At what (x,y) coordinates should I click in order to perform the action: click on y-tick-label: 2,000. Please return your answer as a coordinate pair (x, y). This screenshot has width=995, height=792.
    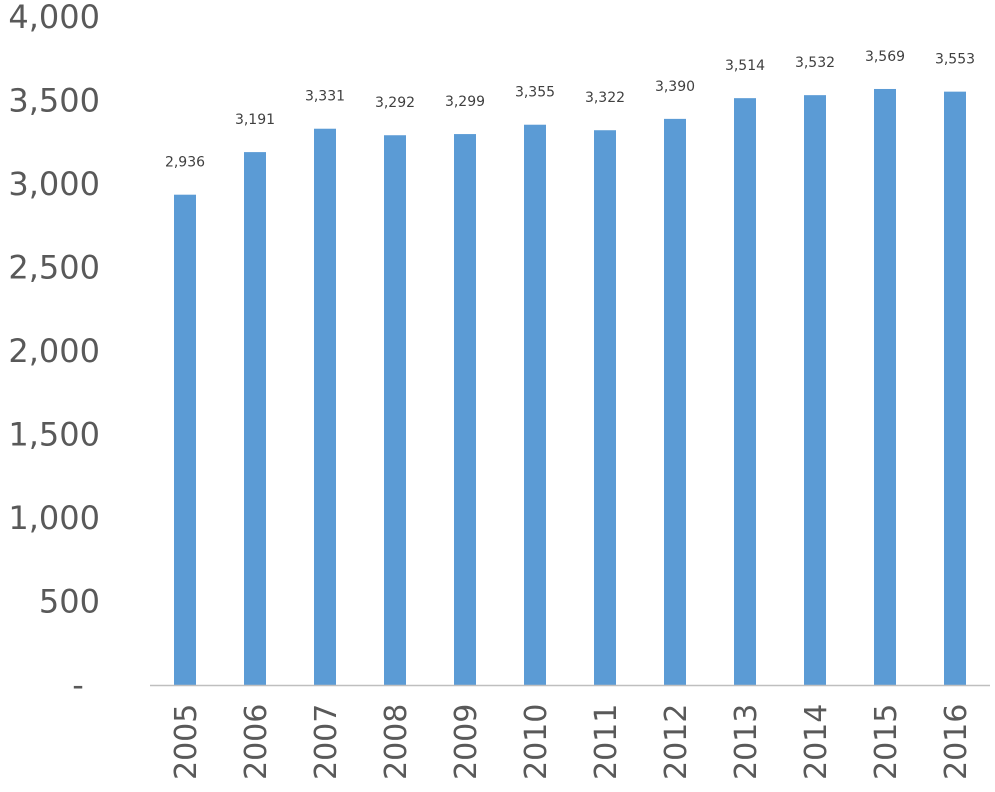
    Looking at the image, I should click on (54, 351).